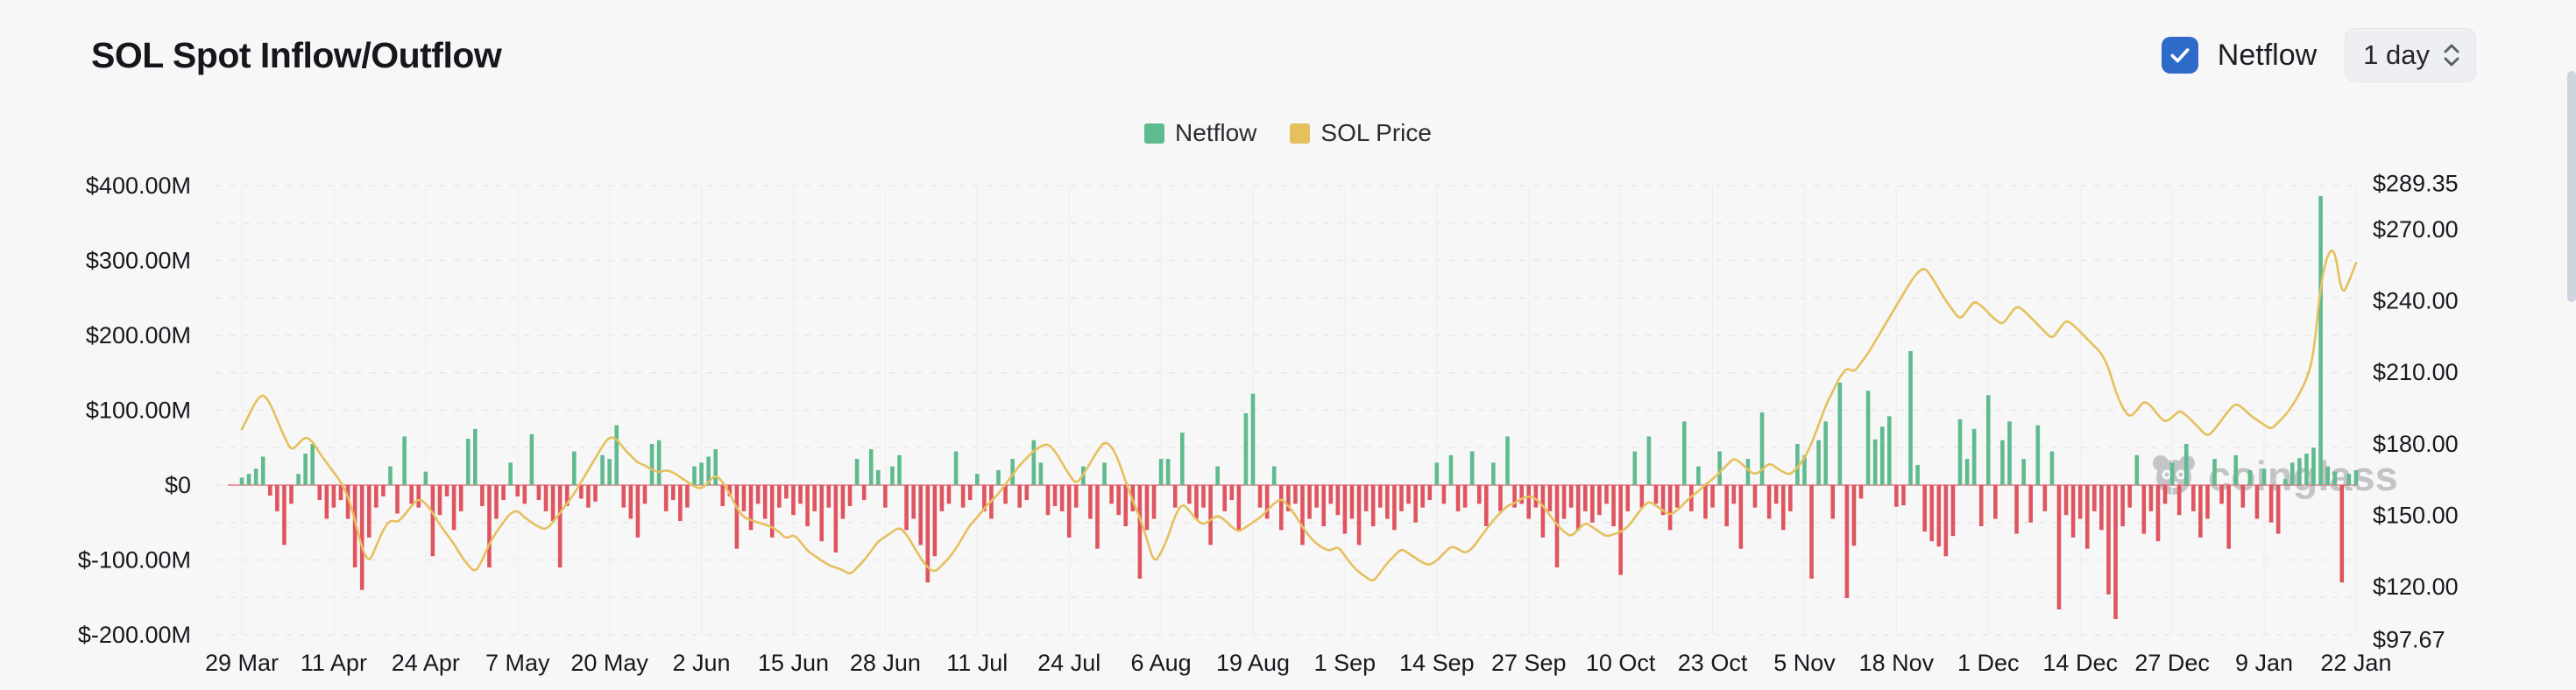  Describe the element at coordinates (885, 663) in the screenshot. I see `svg-text: 28 Jun` at that location.